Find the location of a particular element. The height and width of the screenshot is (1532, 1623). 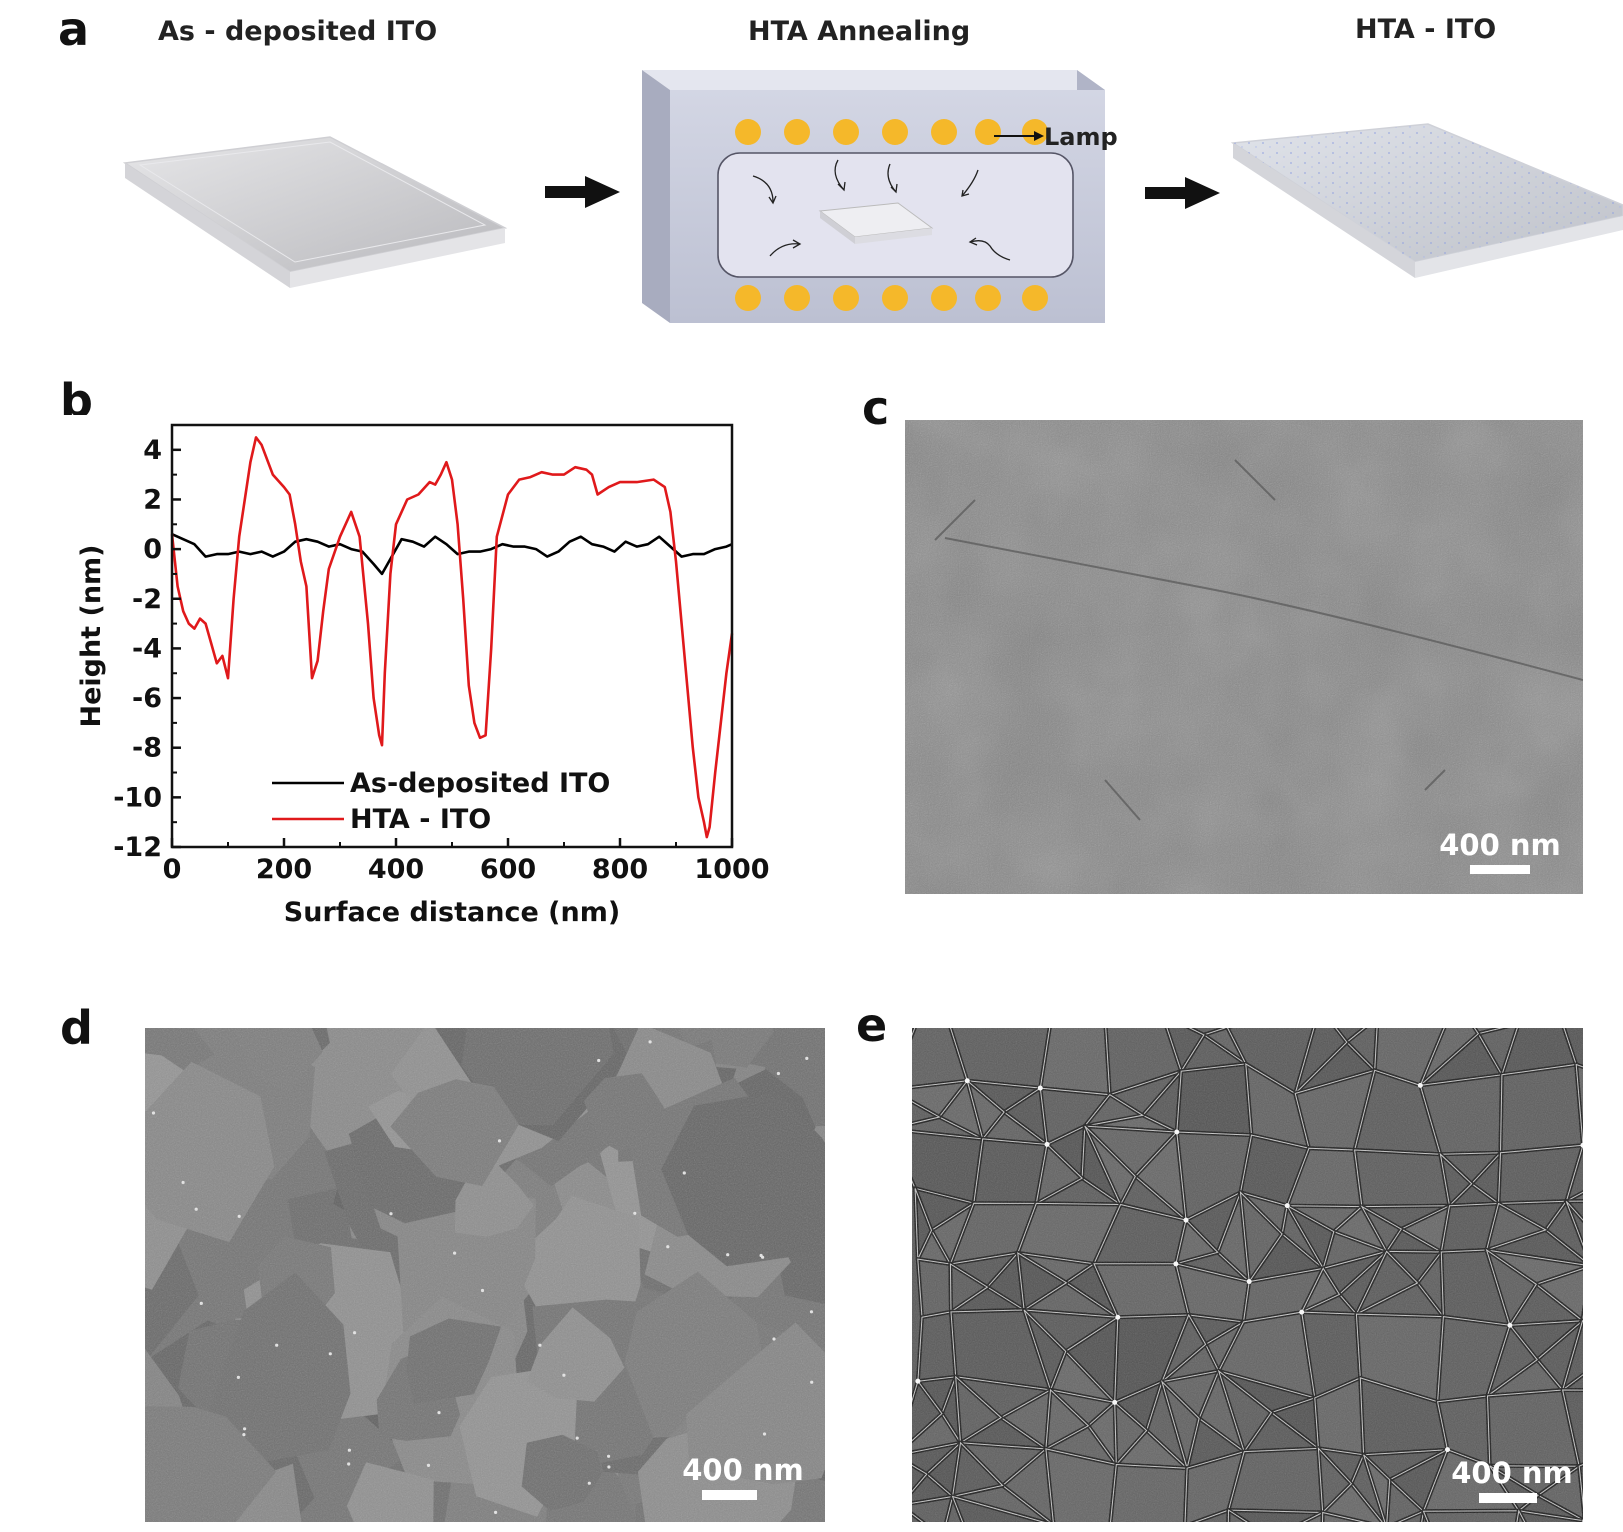

panel-label-d: d is located at coordinates (76, 1028).